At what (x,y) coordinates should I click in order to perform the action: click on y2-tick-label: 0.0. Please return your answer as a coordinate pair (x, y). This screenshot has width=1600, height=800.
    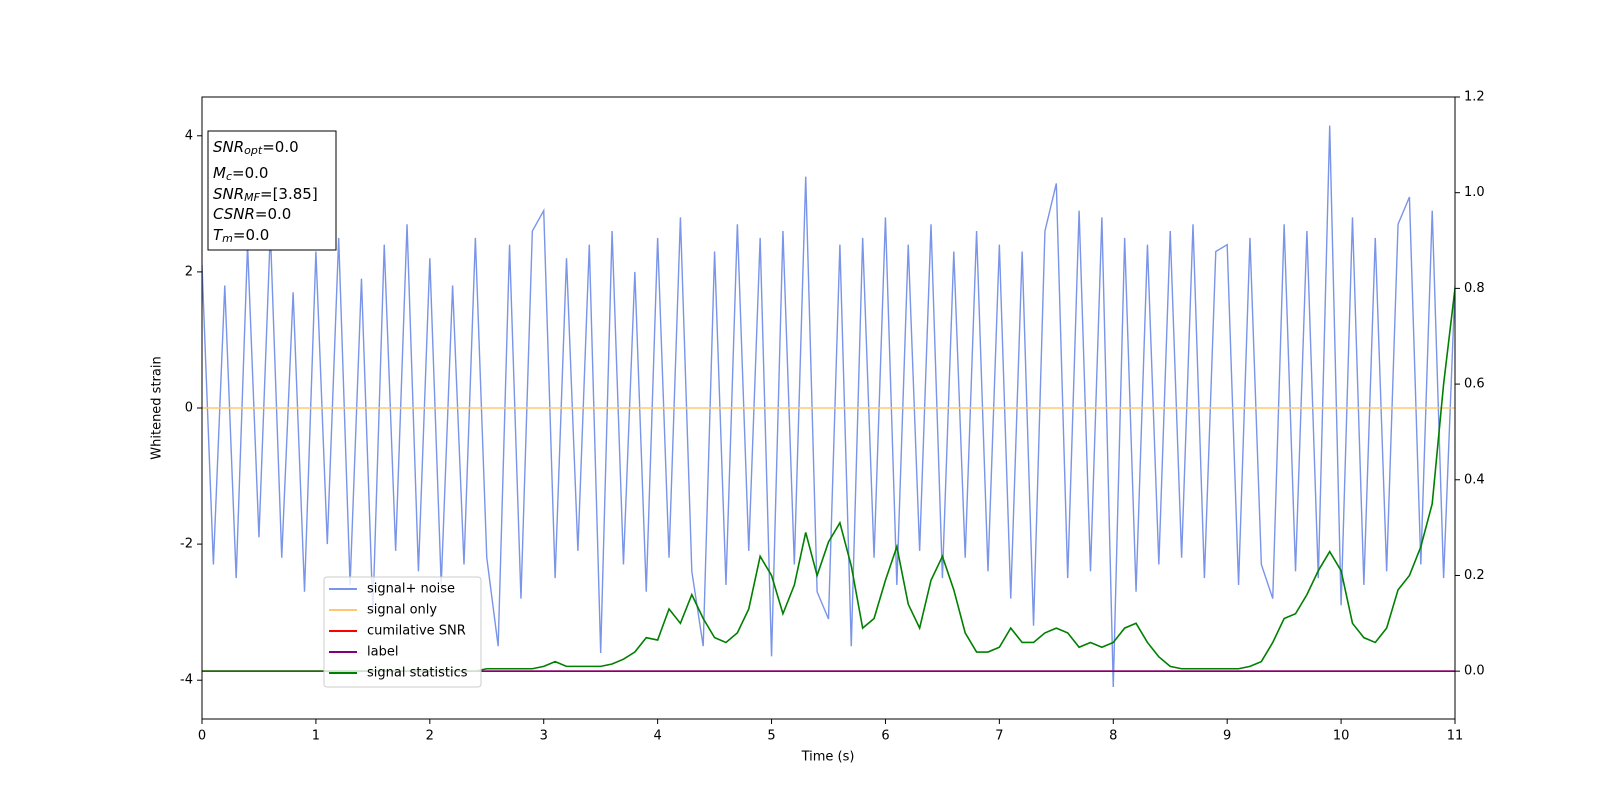
    Looking at the image, I should click on (1474, 671).